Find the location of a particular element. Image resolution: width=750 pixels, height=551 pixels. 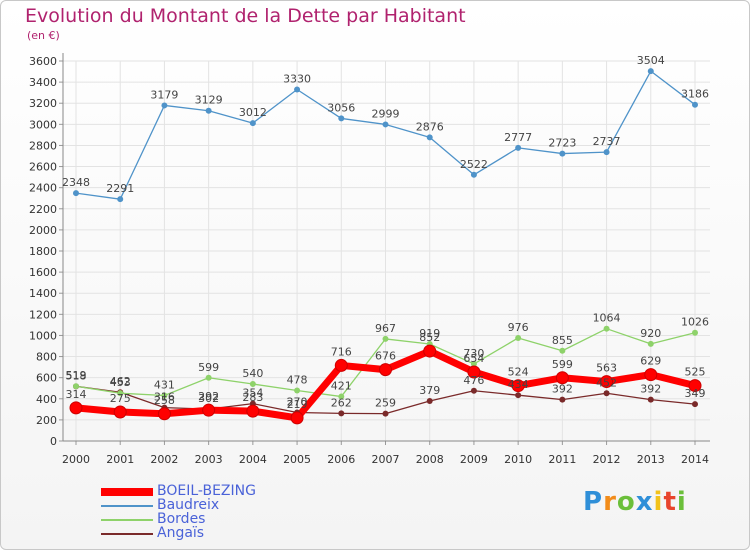

y-tick-label: 3400 is located at coordinates (43, 82).